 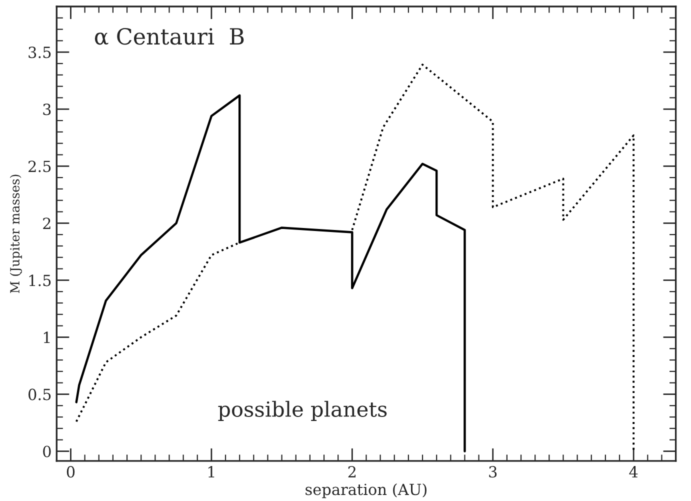 What do you see at coordinates (47, 110) in the screenshot?
I see `y-tick-label: 3` at bounding box center [47, 110].